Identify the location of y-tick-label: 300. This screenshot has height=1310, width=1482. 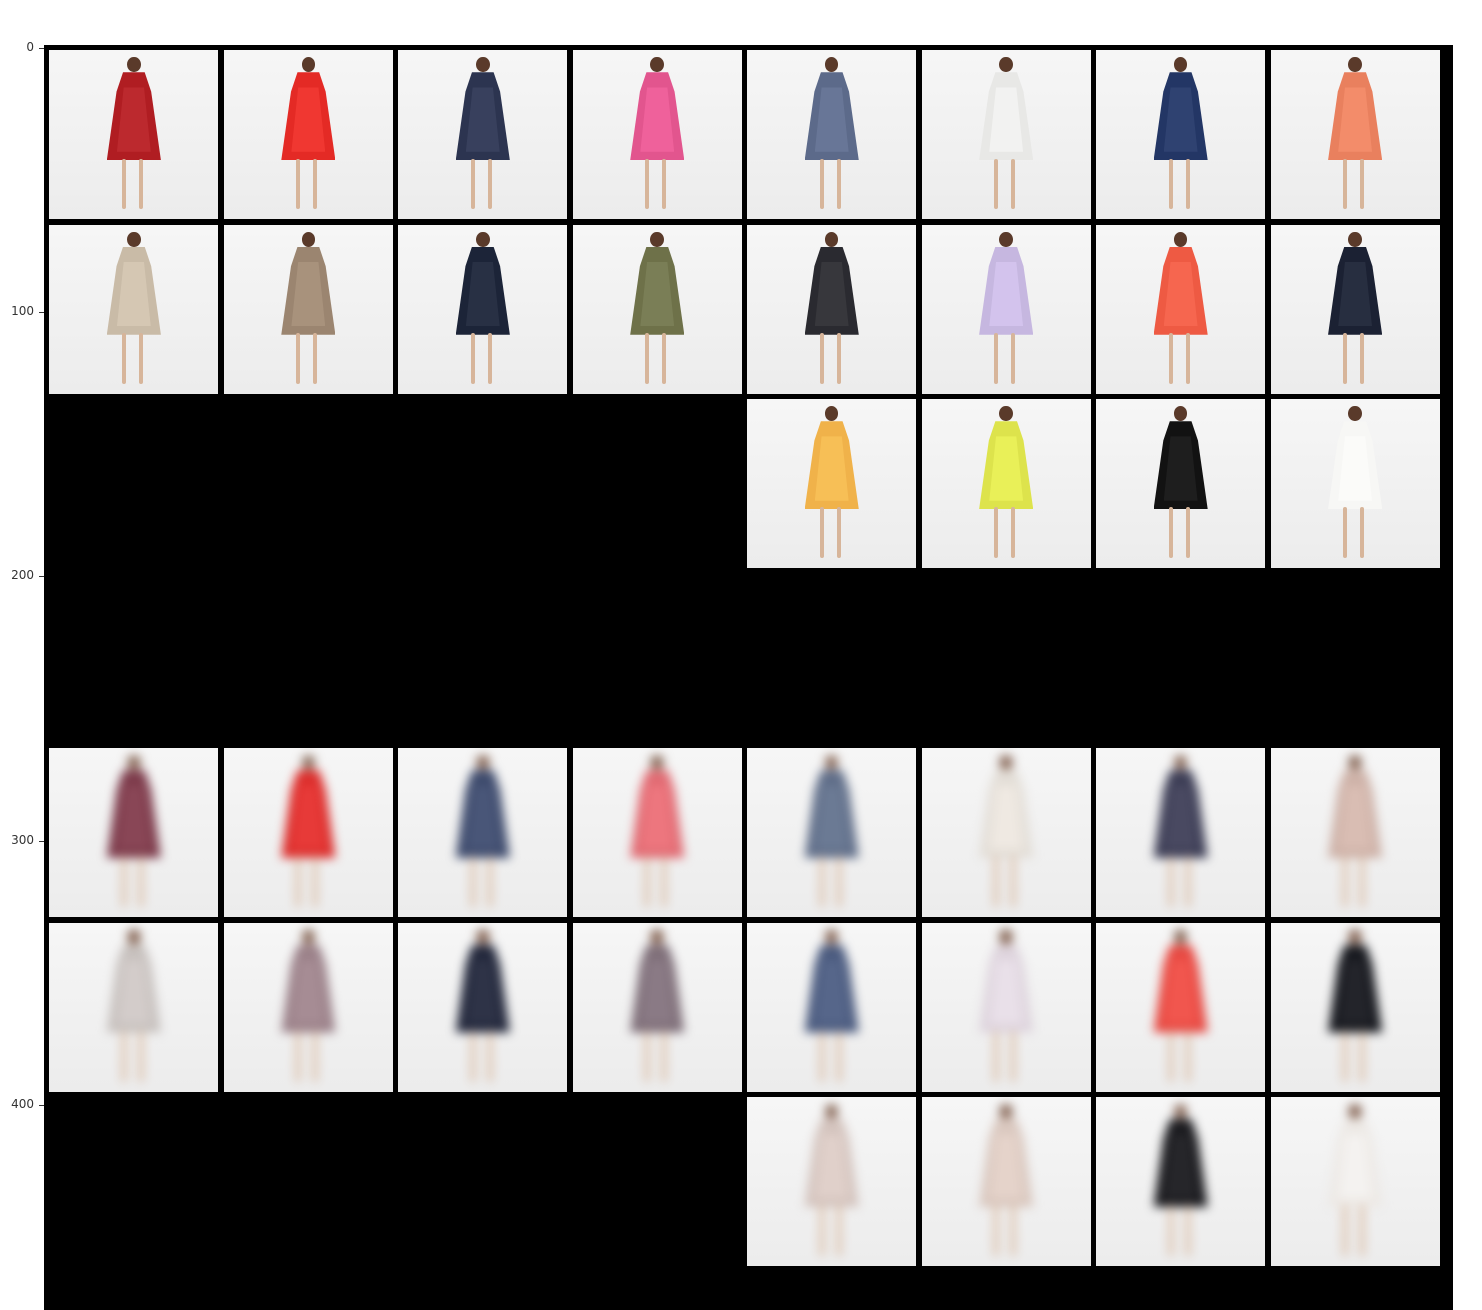
(22, 839).